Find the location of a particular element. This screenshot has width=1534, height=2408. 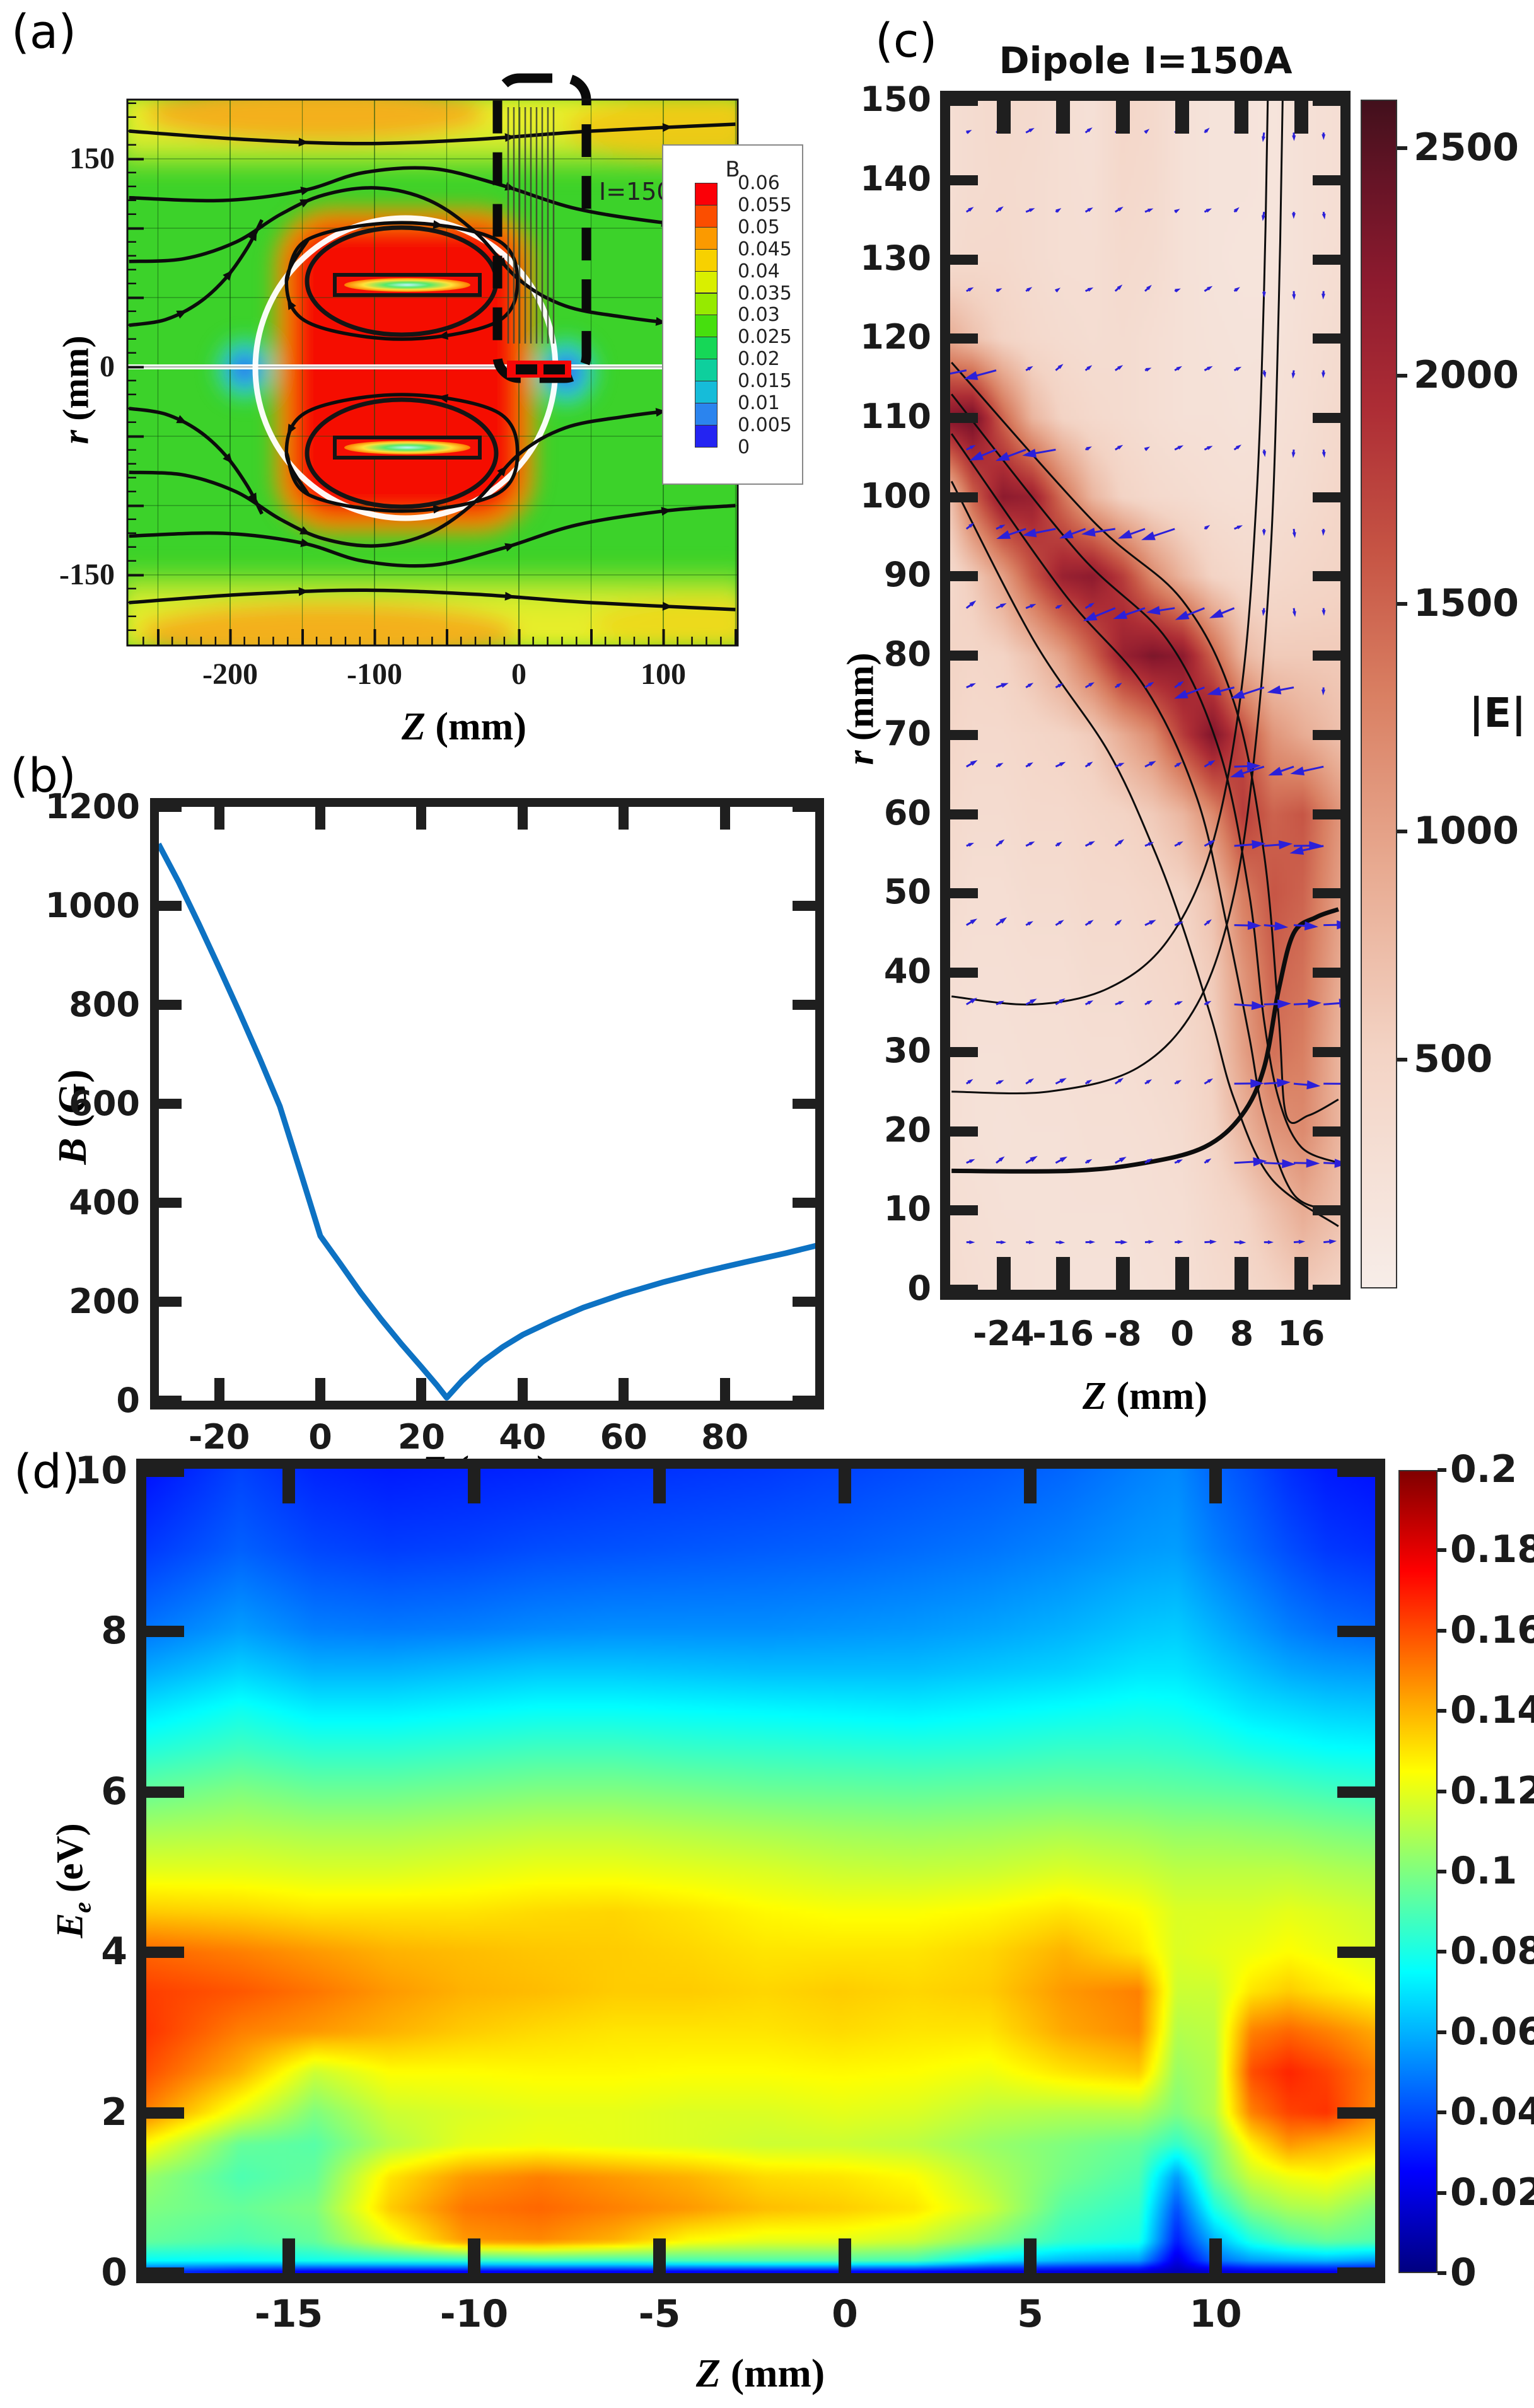

tick-label: 130 is located at coordinates (895, 258).